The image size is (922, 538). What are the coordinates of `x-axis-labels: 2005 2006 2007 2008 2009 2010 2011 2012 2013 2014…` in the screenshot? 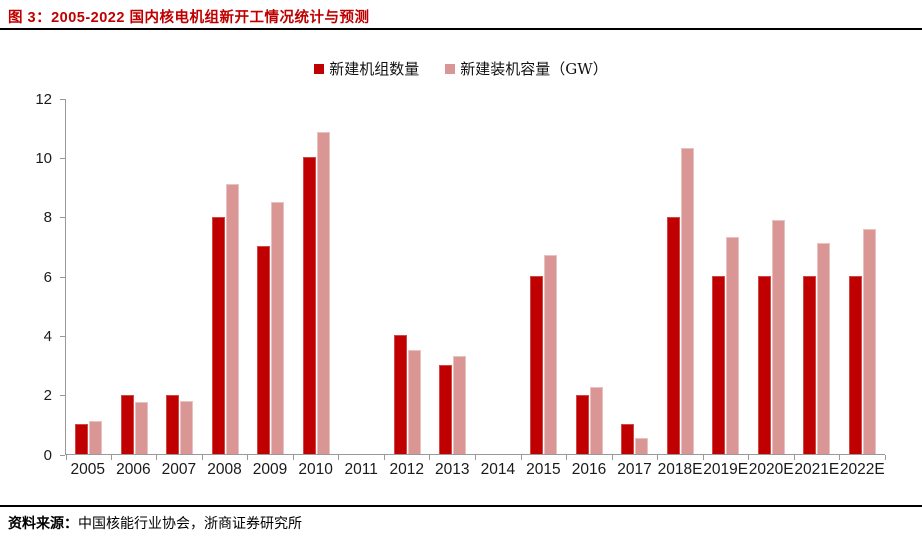 It's located at (475, 470).